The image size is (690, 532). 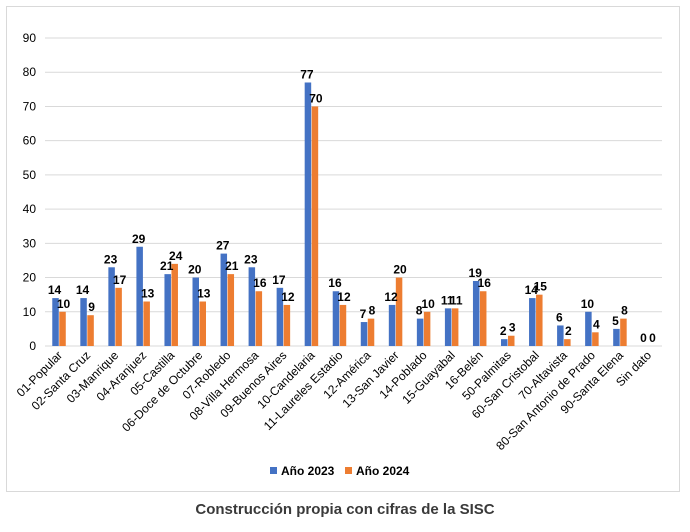 I want to click on y-tick-label: 60, so click(x=30, y=141).